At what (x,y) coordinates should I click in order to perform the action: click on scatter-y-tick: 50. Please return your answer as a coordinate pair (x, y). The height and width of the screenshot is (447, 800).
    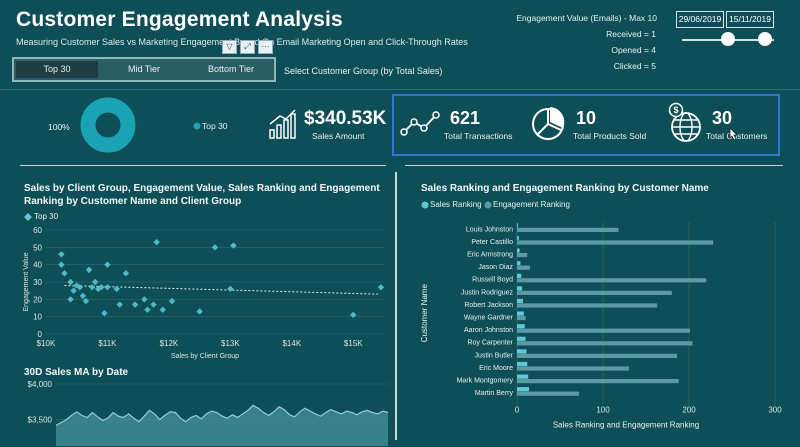
    Looking at the image, I should click on (37, 247).